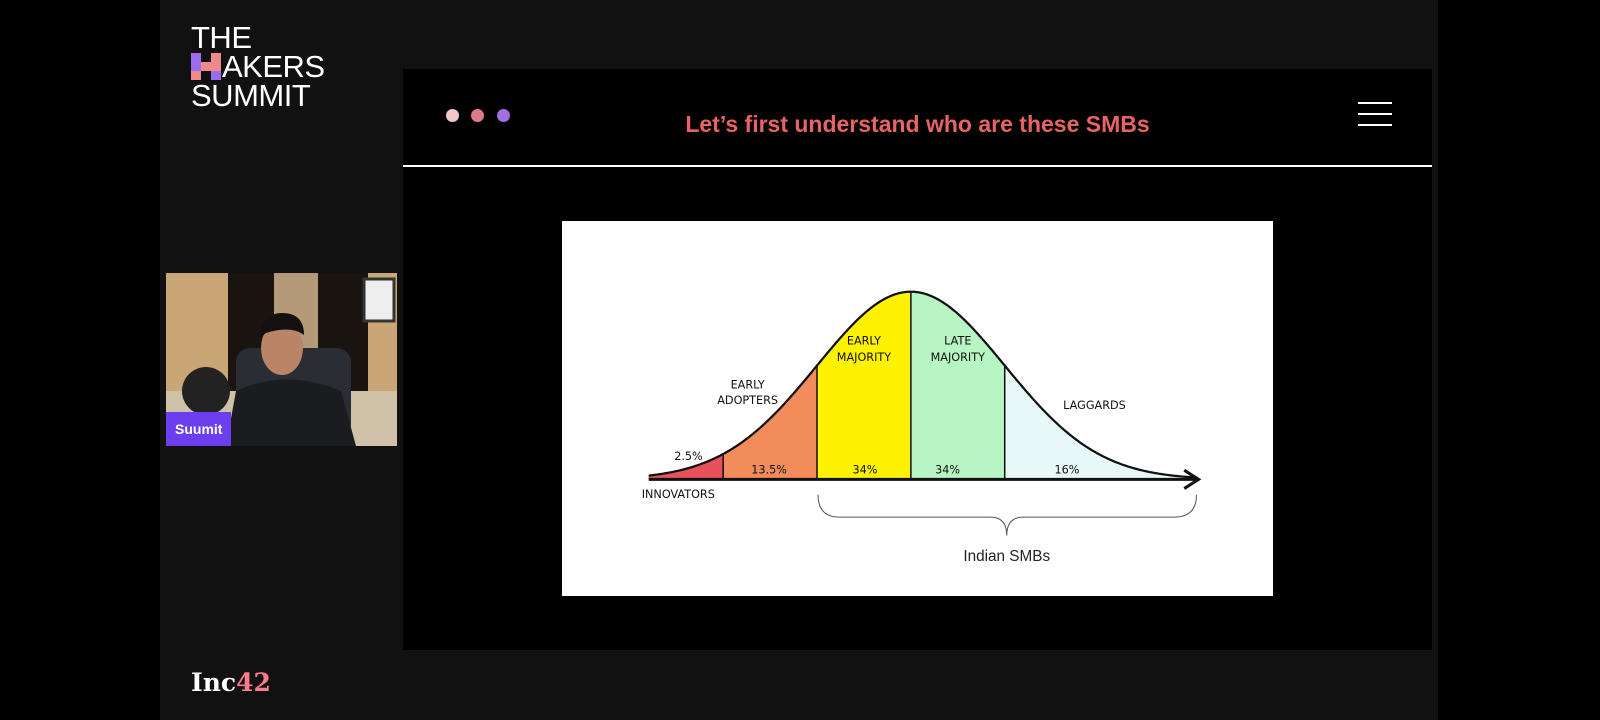 Image resolution: width=1600 pixels, height=720 pixels. What do you see at coordinates (221, 37) in the screenshot?
I see `logo-line-1: THE` at bounding box center [221, 37].